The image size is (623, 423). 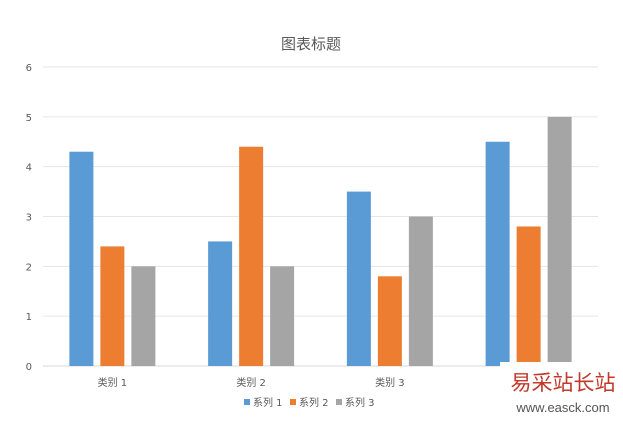 I want to click on y-tick-label: 3, so click(x=29, y=218).